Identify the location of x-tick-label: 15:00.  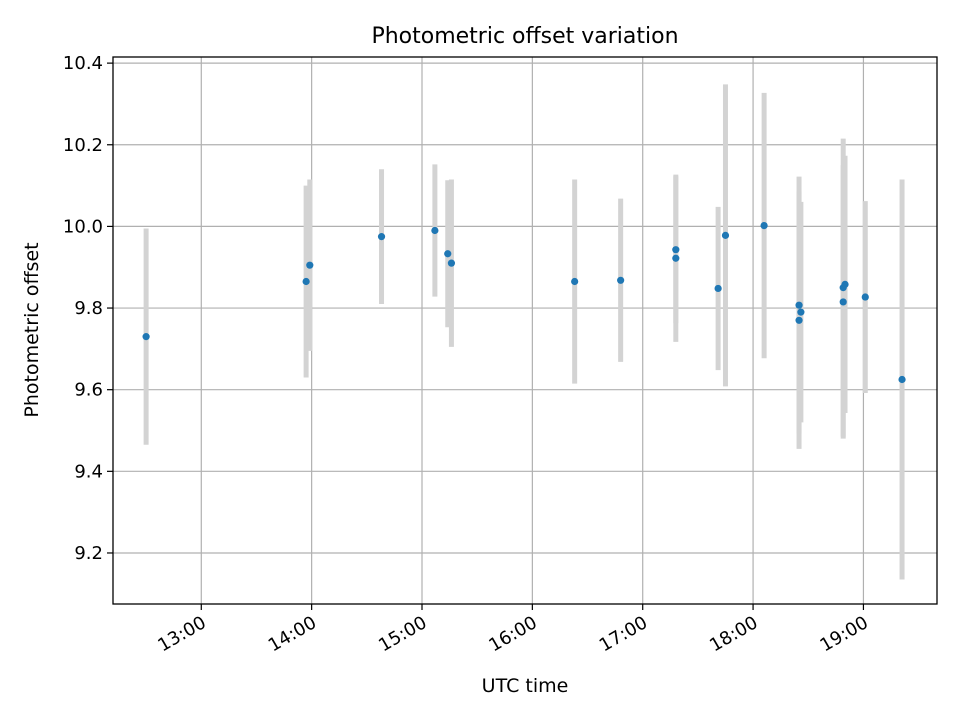
(402, 634).